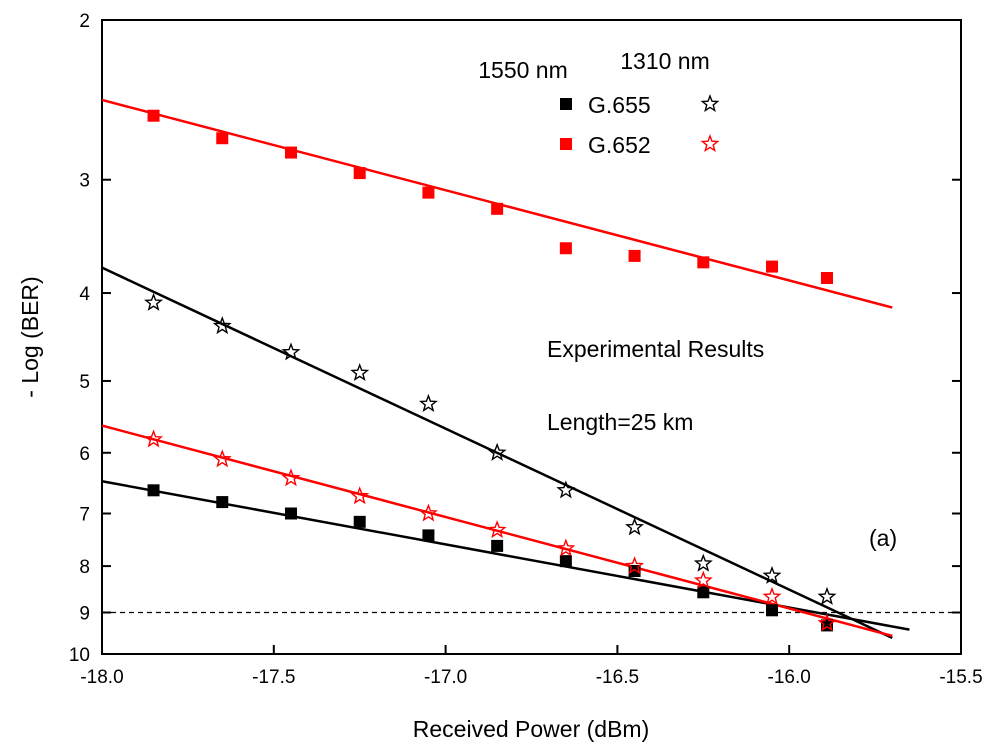 Image resolution: width=990 pixels, height=749 pixels. What do you see at coordinates (30, 336) in the screenshot?
I see `y-axis-title: - Log (BER)` at bounding box center [30, 336].